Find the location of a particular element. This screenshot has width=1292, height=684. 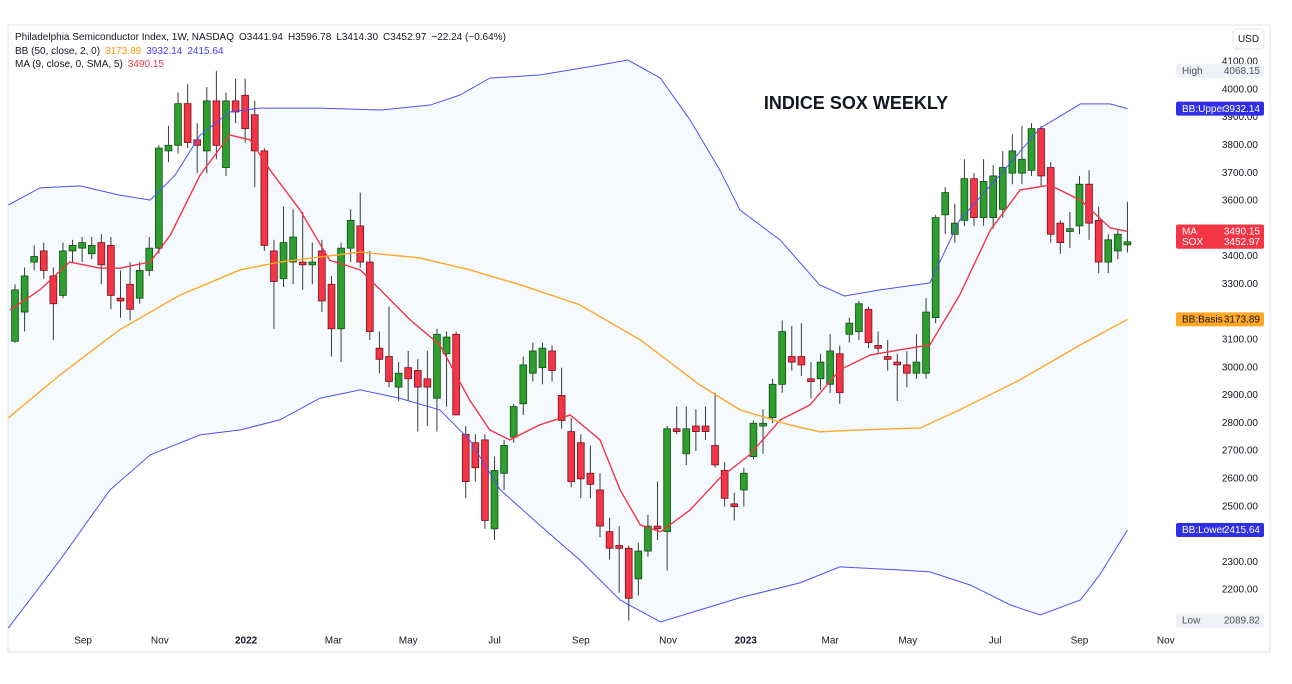

high-badge-name: High is located at coordinates (1192, 71).